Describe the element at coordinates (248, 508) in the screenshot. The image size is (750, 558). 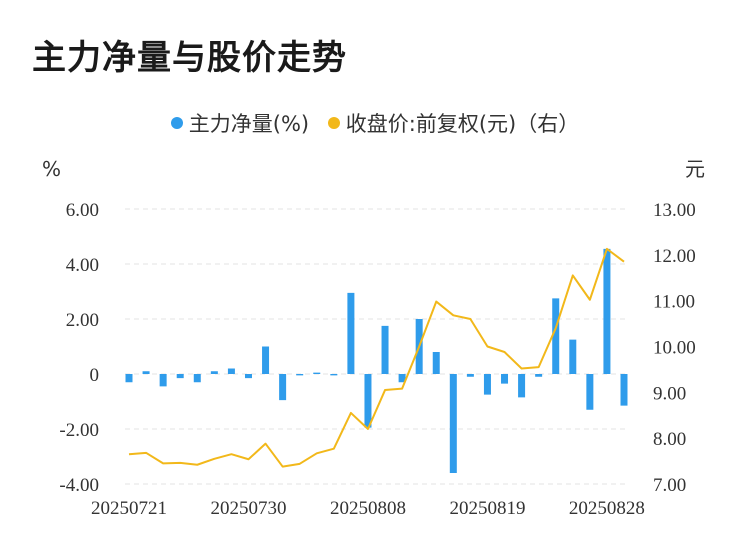
I see `x-tick-label: 20250730` at that location.